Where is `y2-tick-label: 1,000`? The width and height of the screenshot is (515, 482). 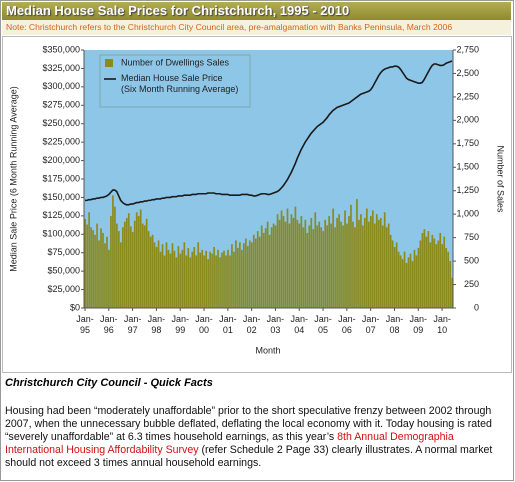 y2-tick-label: 1,000 is located at coordinates (467, 214).